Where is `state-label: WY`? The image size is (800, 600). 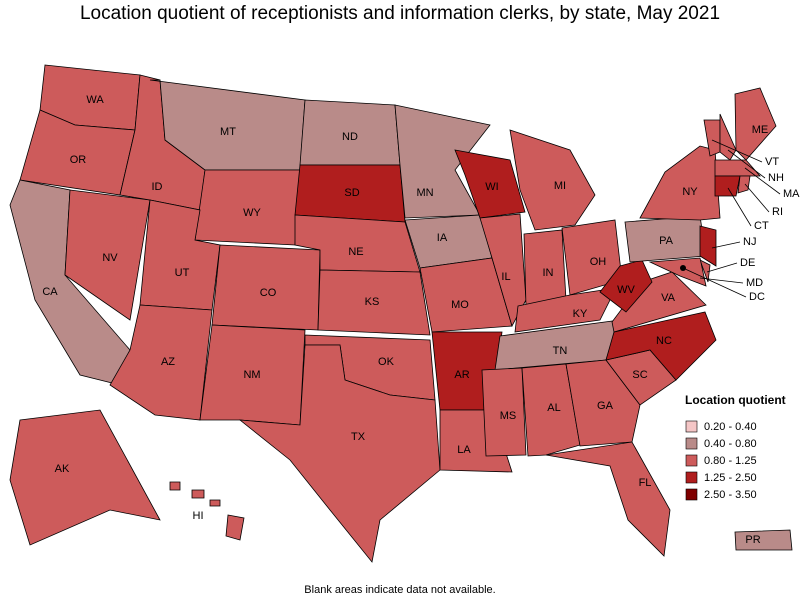 state-label: WY is located at coordinates (252, 213).